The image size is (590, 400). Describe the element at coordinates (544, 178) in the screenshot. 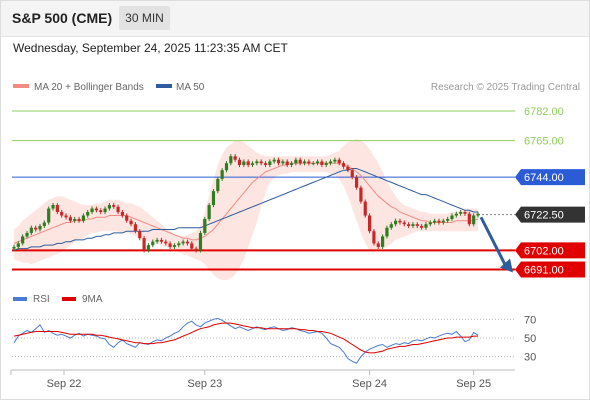

I see `pivot-tag-label: 6744.00` at that location.